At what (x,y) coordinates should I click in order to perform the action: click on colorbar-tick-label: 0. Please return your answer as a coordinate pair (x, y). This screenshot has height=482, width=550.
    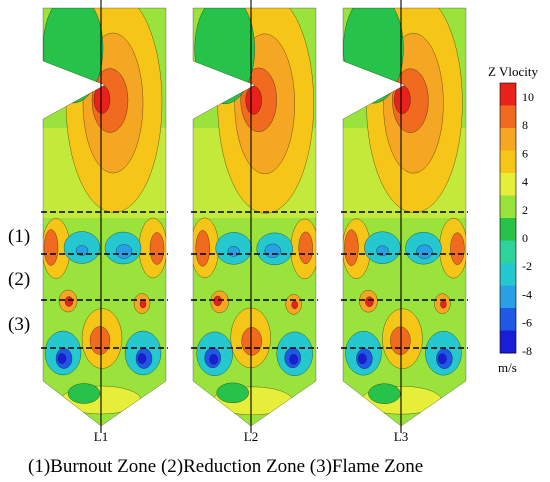
    Looking at the image, I should click on (525, 238).